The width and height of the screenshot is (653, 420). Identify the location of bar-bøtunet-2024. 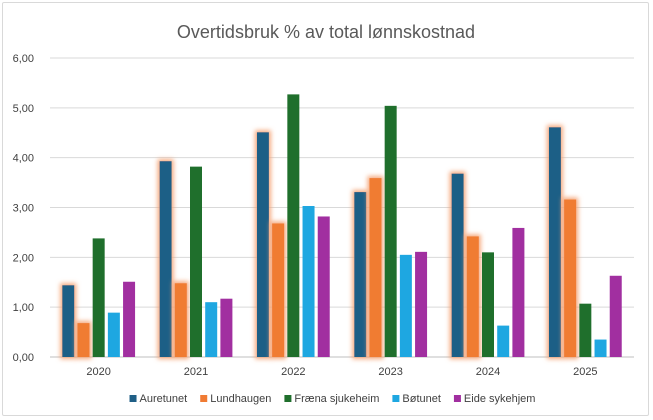
(503, 341).